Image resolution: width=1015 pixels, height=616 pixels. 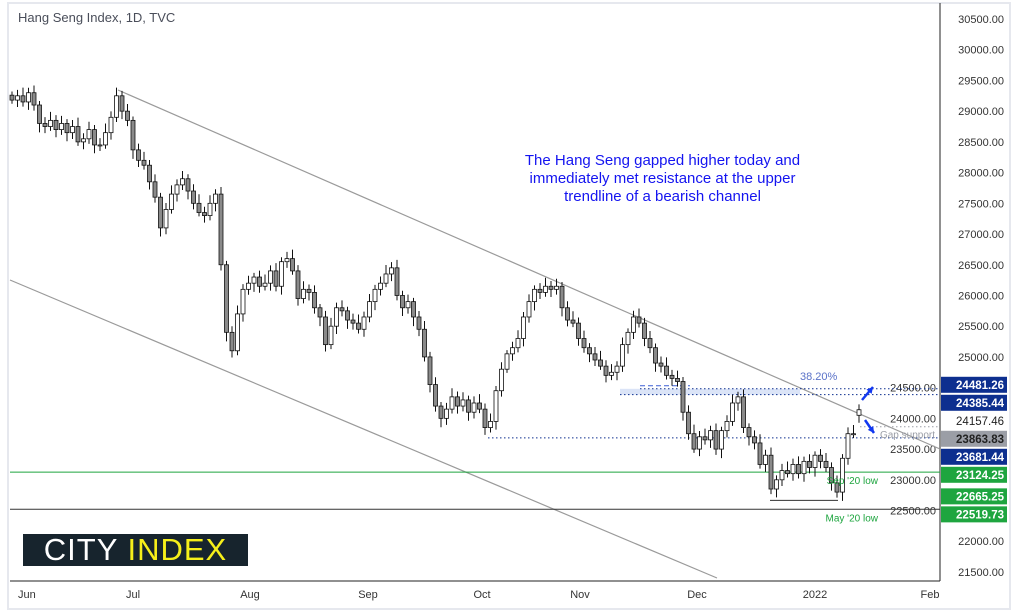 I want to click on fib-label: 38.20%, so click(x=819, y=377).